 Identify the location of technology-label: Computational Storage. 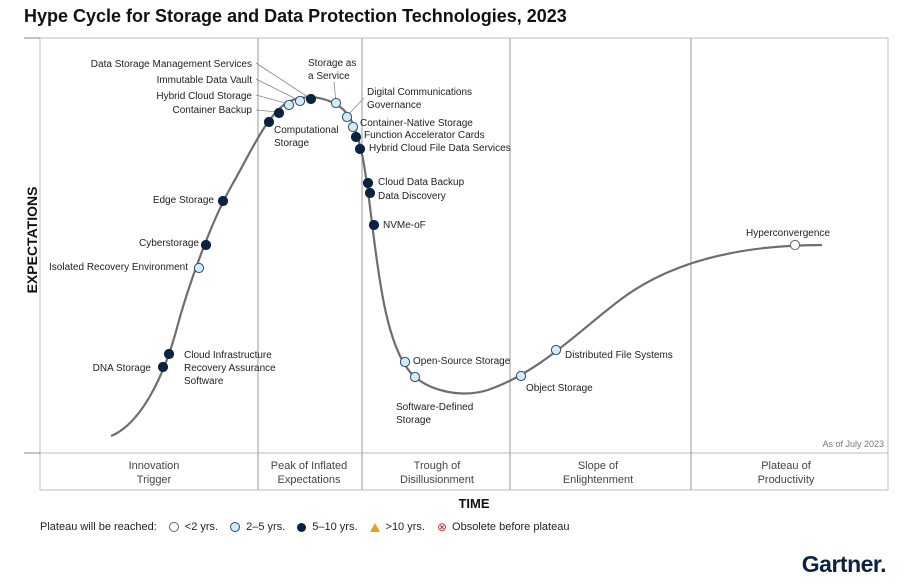
(306, 137).